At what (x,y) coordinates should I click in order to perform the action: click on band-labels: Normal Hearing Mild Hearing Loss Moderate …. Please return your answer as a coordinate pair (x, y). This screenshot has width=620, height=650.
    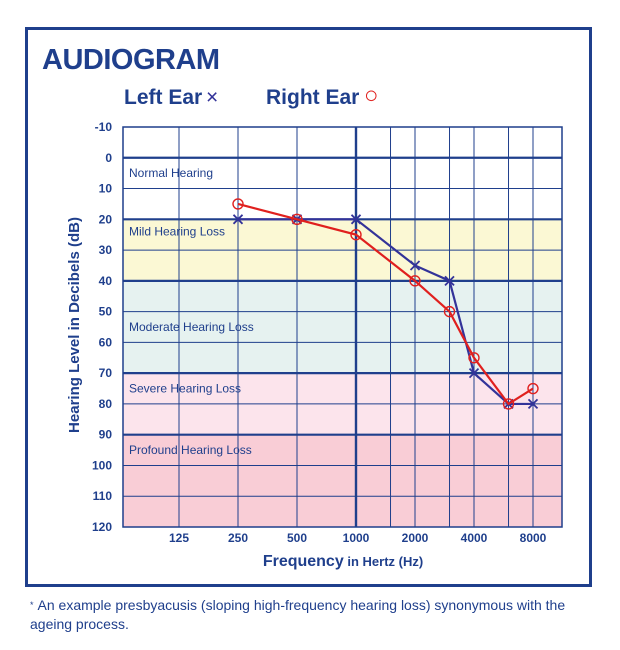
    Looking at the image, I should click on (191, 311).